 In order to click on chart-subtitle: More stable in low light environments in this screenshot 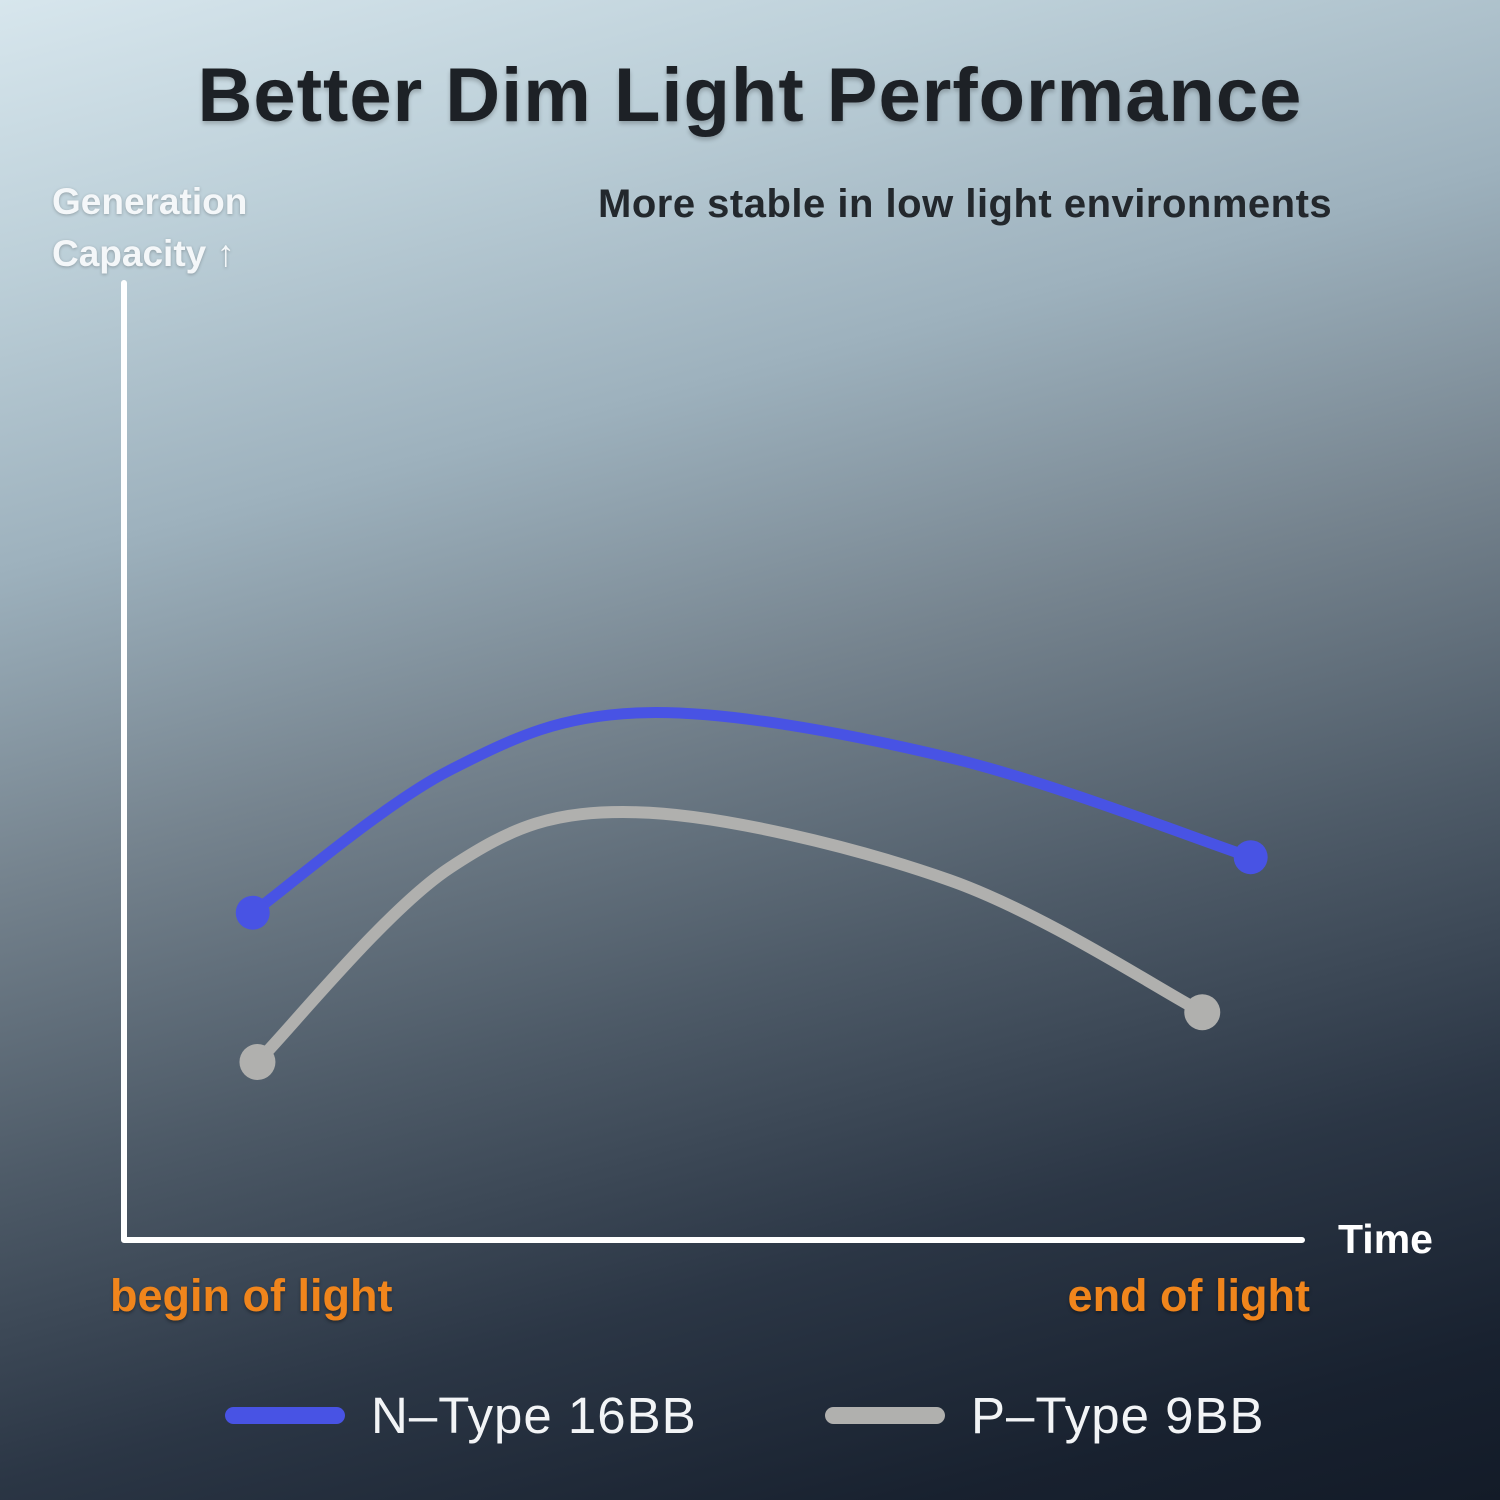, I will do `click(965, 204)`.